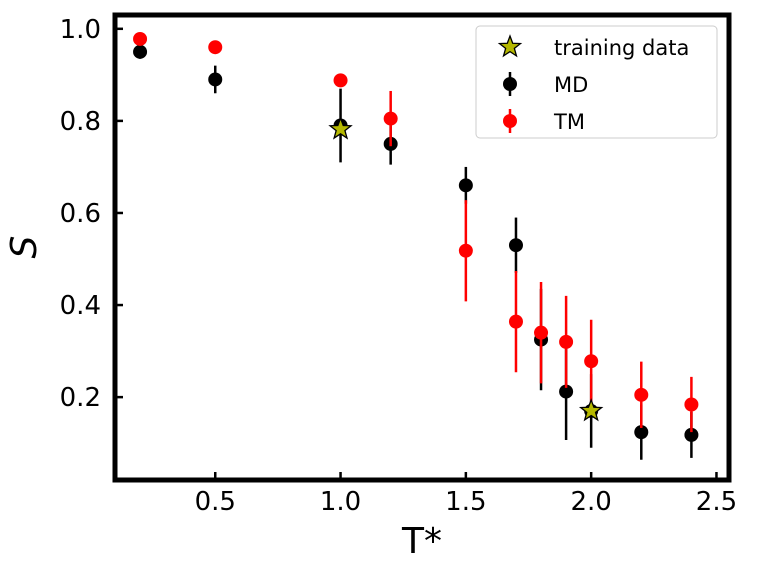  I want to click on y-tick-label: 0.6, so click(80, 214).